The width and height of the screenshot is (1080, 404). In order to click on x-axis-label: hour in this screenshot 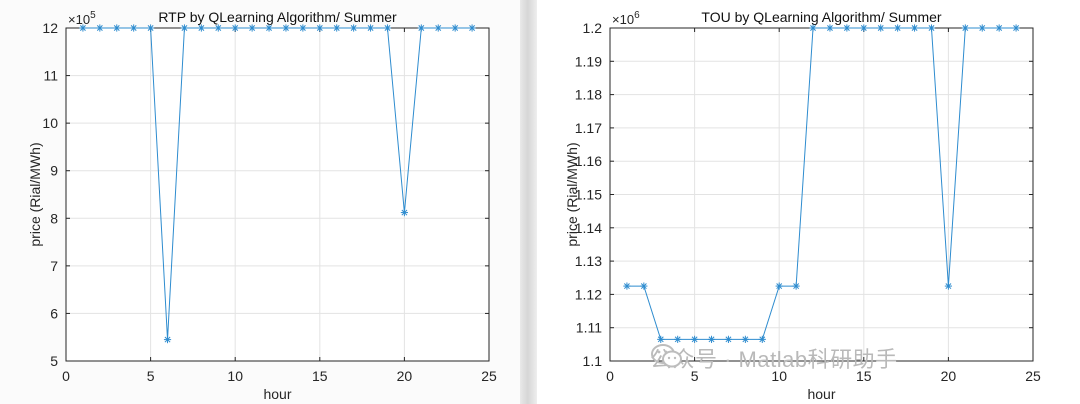, I will do `click(277, 394)`.